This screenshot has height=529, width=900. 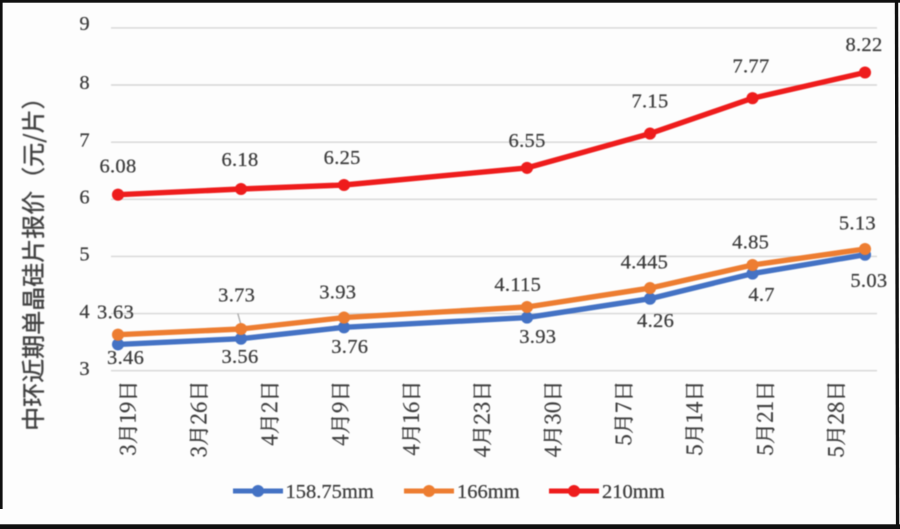 I want to click on svg-text: 9, so click(x=84, y=24).